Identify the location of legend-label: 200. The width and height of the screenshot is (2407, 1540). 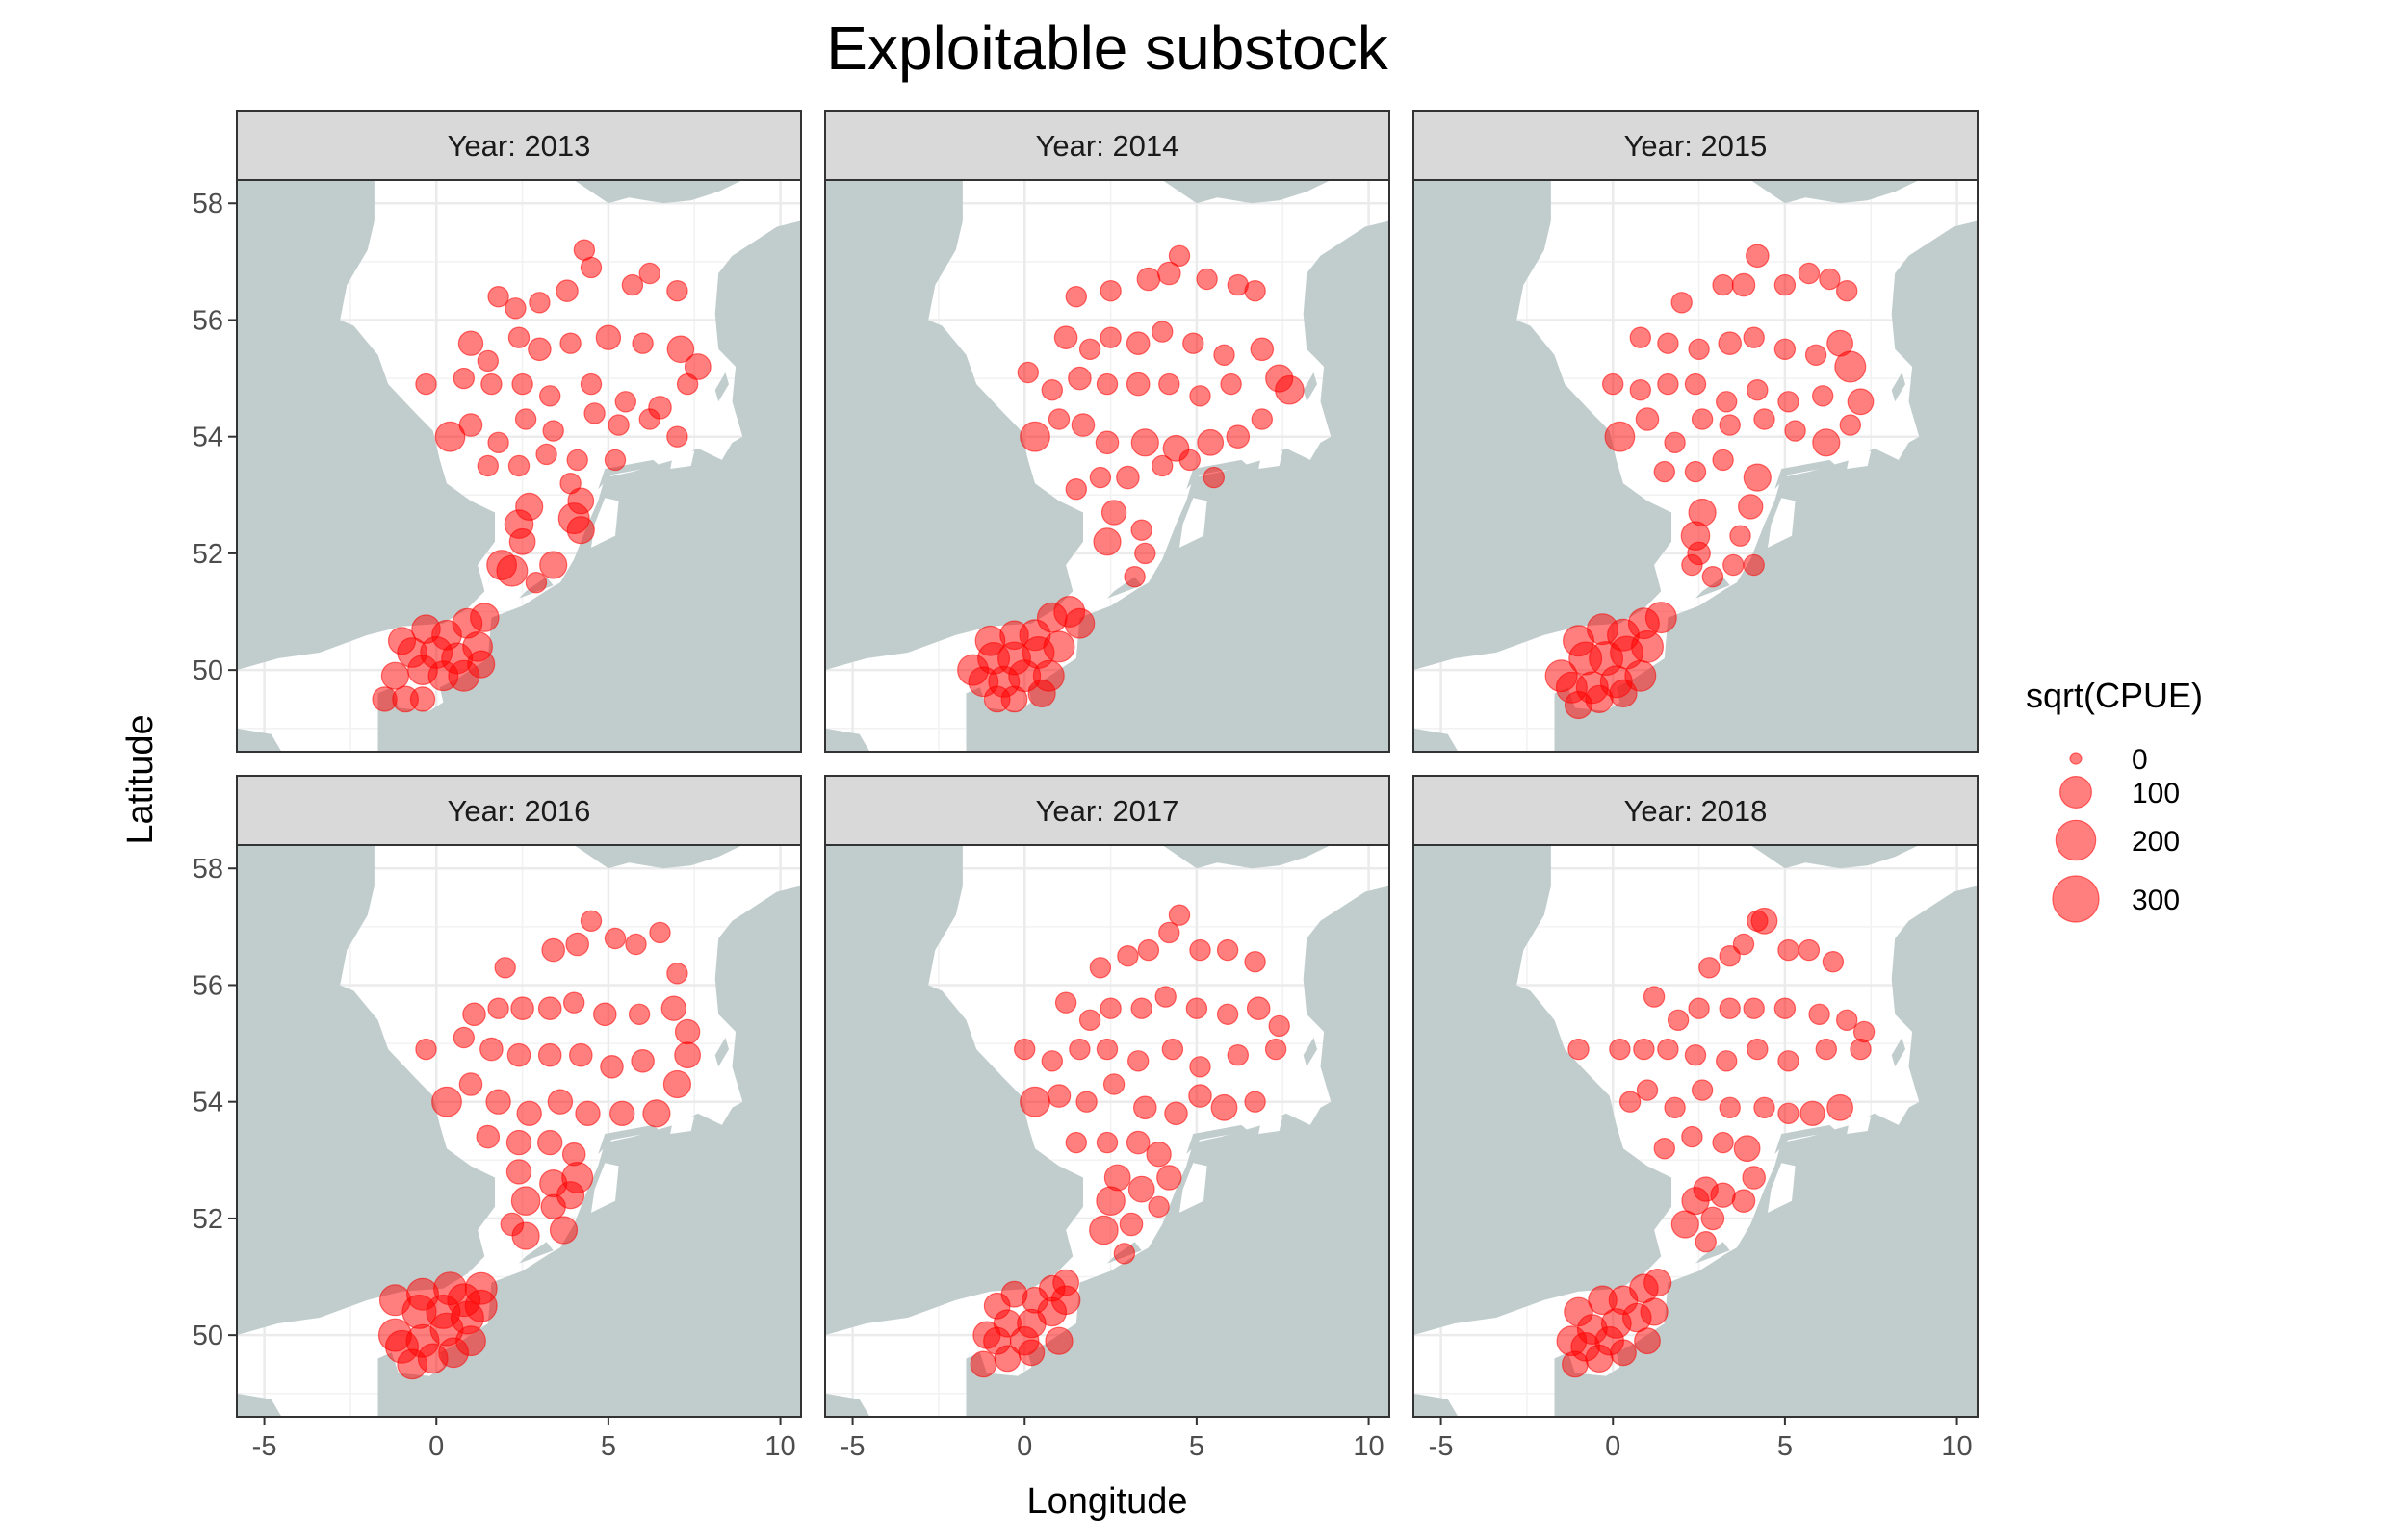
(2156, 842).